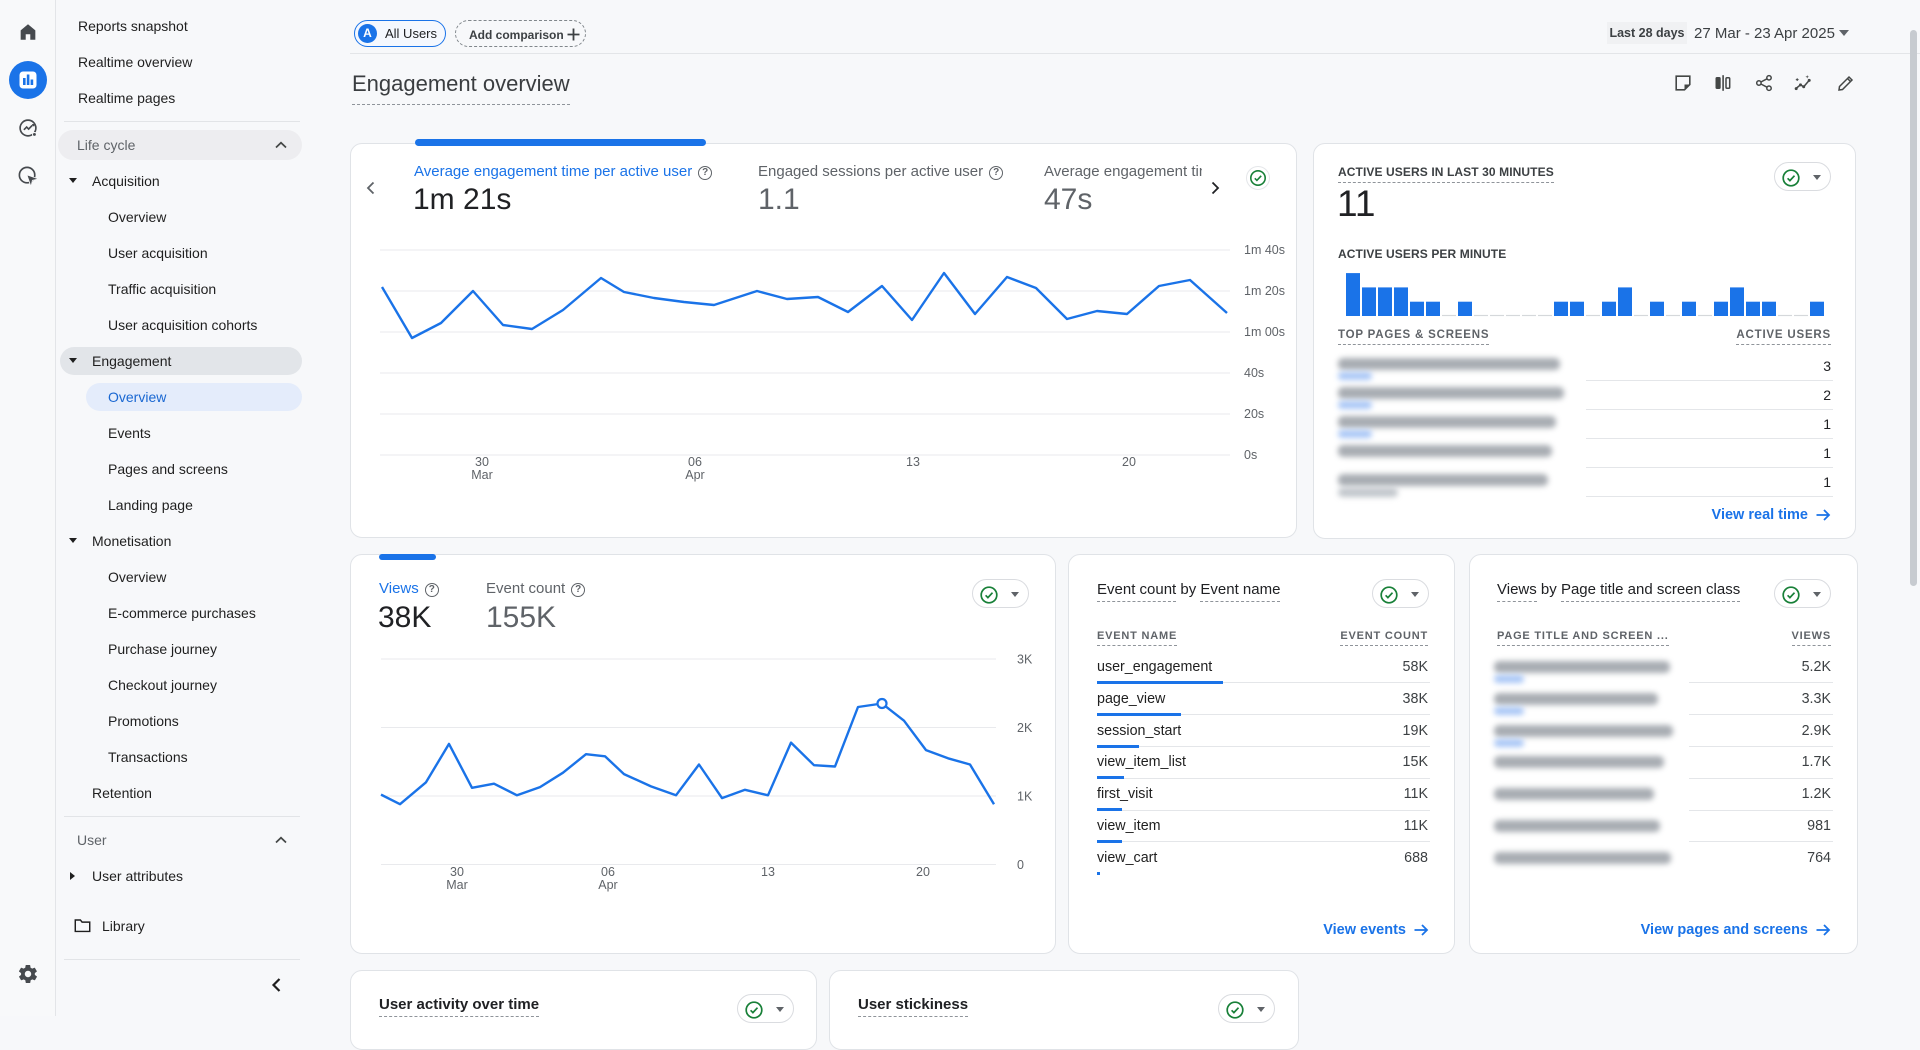 Image resolution: width=1920 pixels, height=1050 pixels. What do you see at coordinates (1264, 291) in the screenshot?
I see `svg-text: 1m 20s` at bounding box center [1264, 291].